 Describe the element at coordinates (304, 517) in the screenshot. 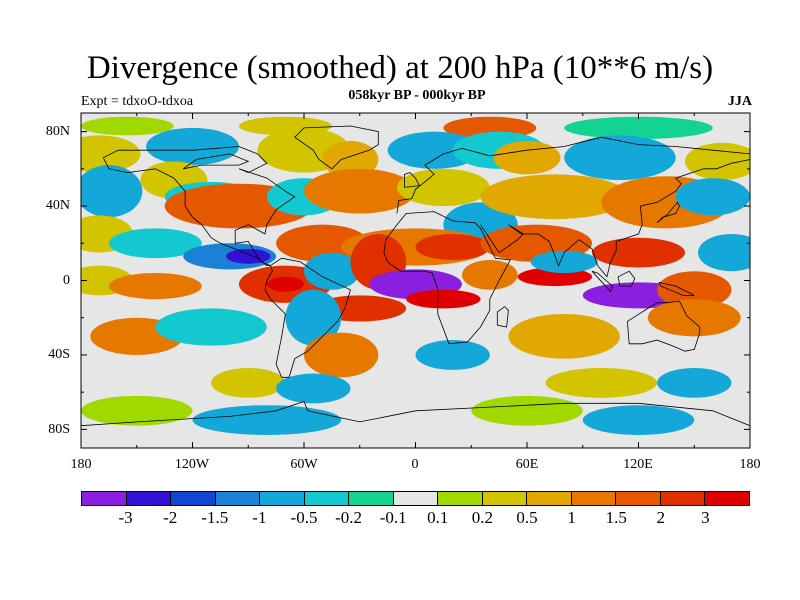

I see `colorbar-label: -0.5` at that location.